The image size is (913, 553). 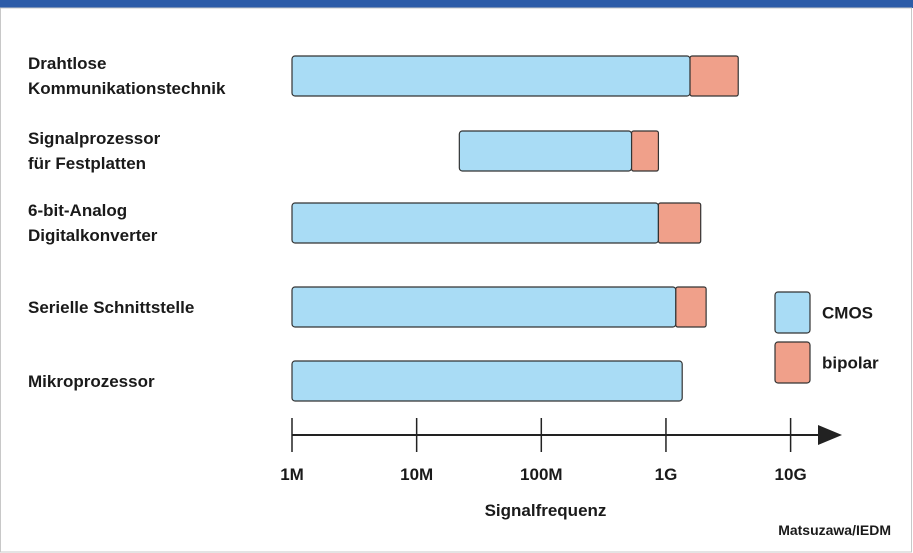 What do you see at coordinates (94, 151) in the screenshot?
I see `category-label: Signalprozessor für Festplatten` at bounding box center [94, 151].